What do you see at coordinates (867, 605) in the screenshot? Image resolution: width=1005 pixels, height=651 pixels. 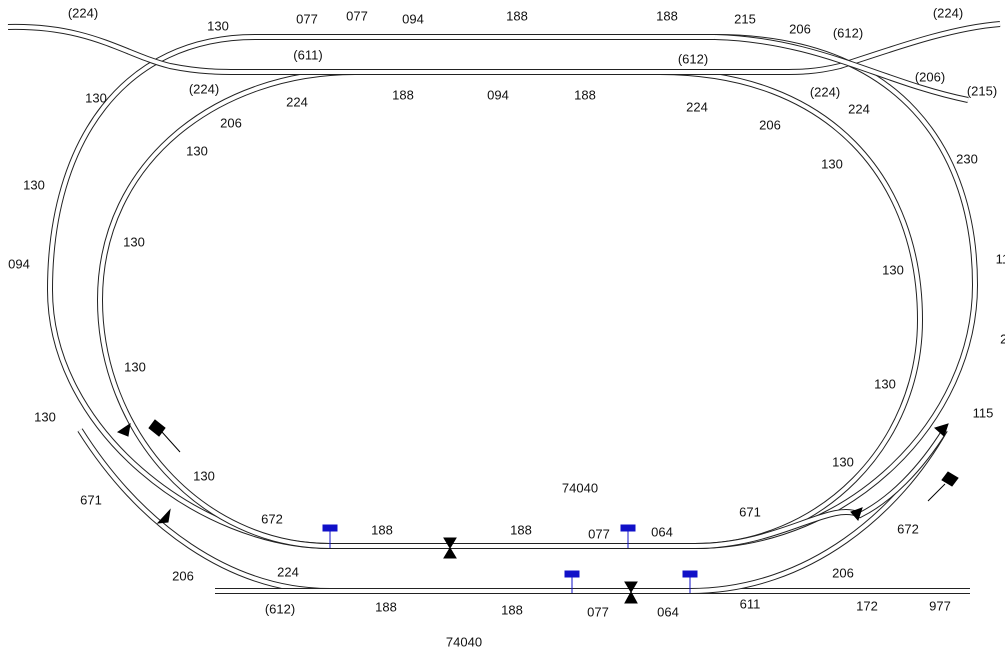 I see `track-label: 172` at bounding box center [867, 605].